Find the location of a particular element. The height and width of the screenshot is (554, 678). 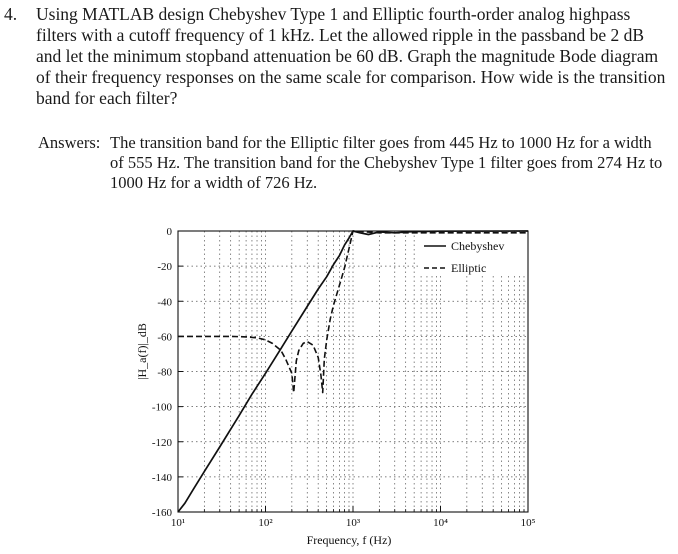

chart-legend: Chebyshev Elliptic is located at coordinates (472, 255).